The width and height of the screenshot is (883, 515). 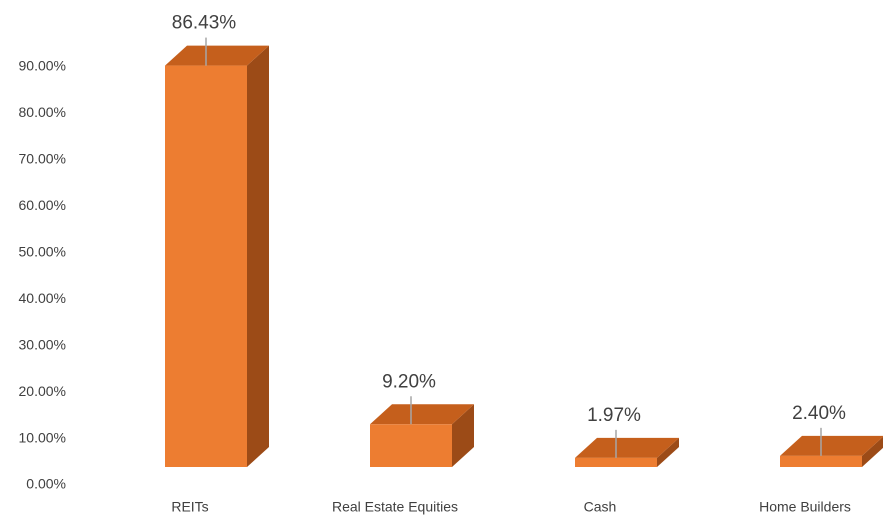 What do you see at coordinates (189, 507) in the screenshot?
I see `x-tick-label: REITs` at bounding box center [189, 507].